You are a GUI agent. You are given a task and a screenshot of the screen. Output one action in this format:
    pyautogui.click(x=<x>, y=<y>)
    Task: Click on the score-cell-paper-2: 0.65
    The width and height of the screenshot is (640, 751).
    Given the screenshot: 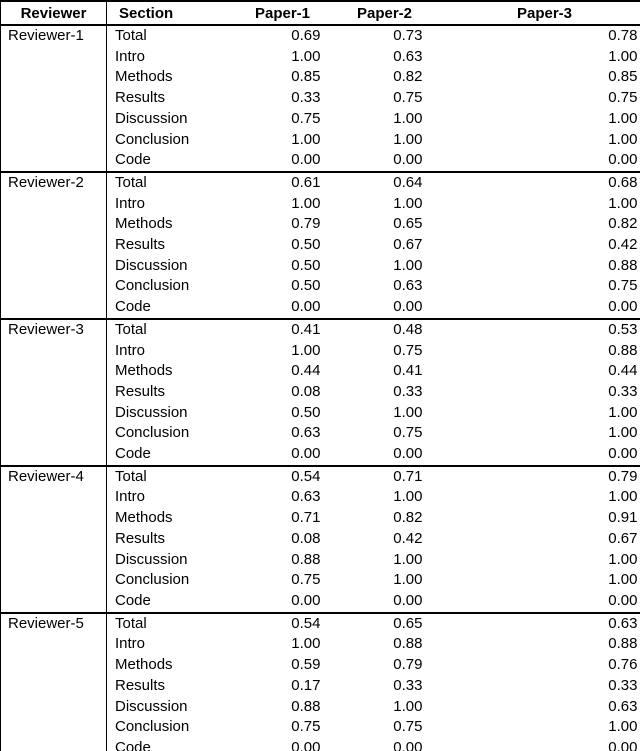 What is the action you would take?
    pyautogui.click(x=371, y=623)
    